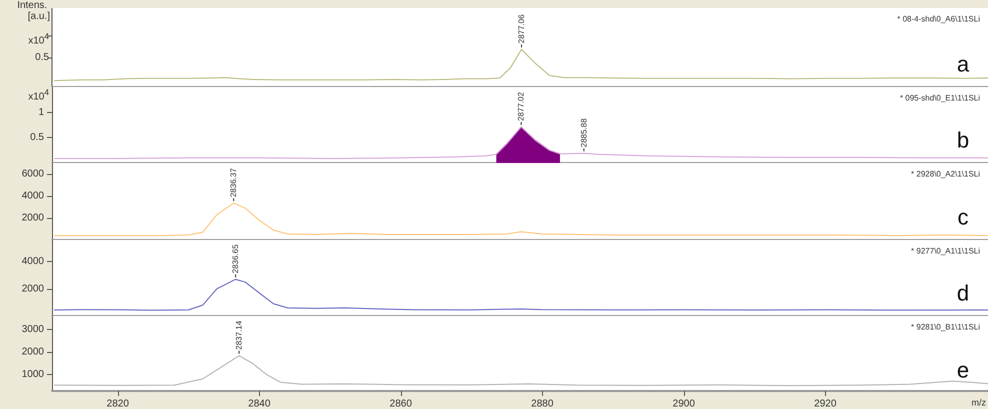 The height and width of the screenshot is (409, 988). Describe the element at coordinates (963, 140) in the screenshot. I see `text: b` at that location.